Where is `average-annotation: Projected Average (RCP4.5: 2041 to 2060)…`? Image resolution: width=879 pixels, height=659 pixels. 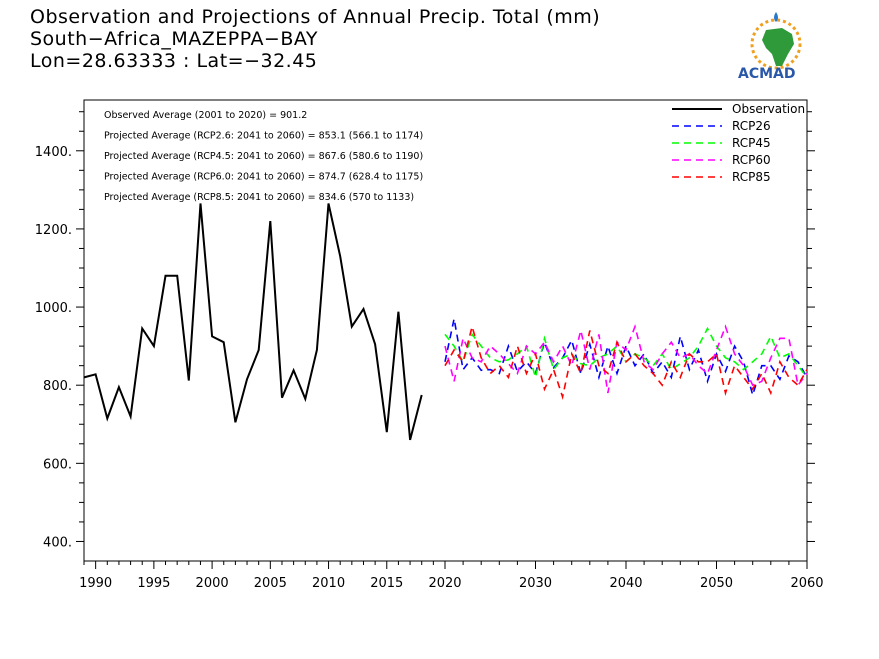 average-annotation: Projected Average (RCP4.5: 2041 to 2060)… is located at coordinates (263, 156).